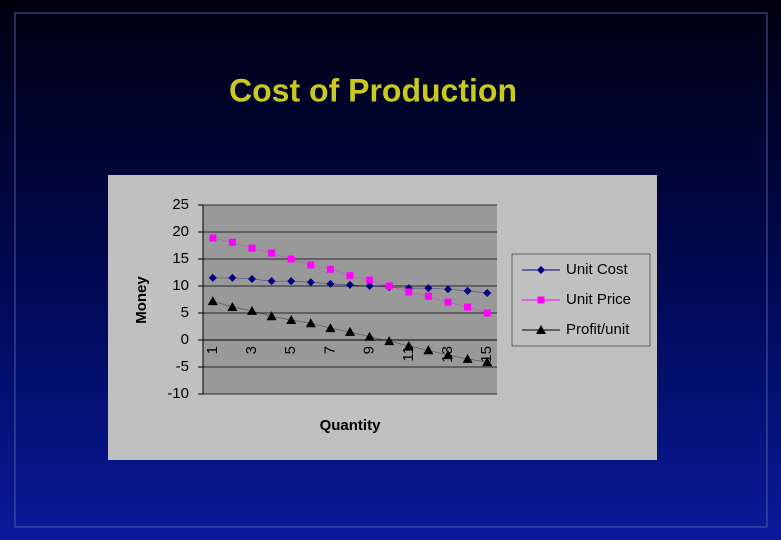 This screenshot has height=540, width=781. What do you see at coordinates (185, 339) in the screenshot?
I see `y-tick-label: 0` at bounding box center [185, 339].